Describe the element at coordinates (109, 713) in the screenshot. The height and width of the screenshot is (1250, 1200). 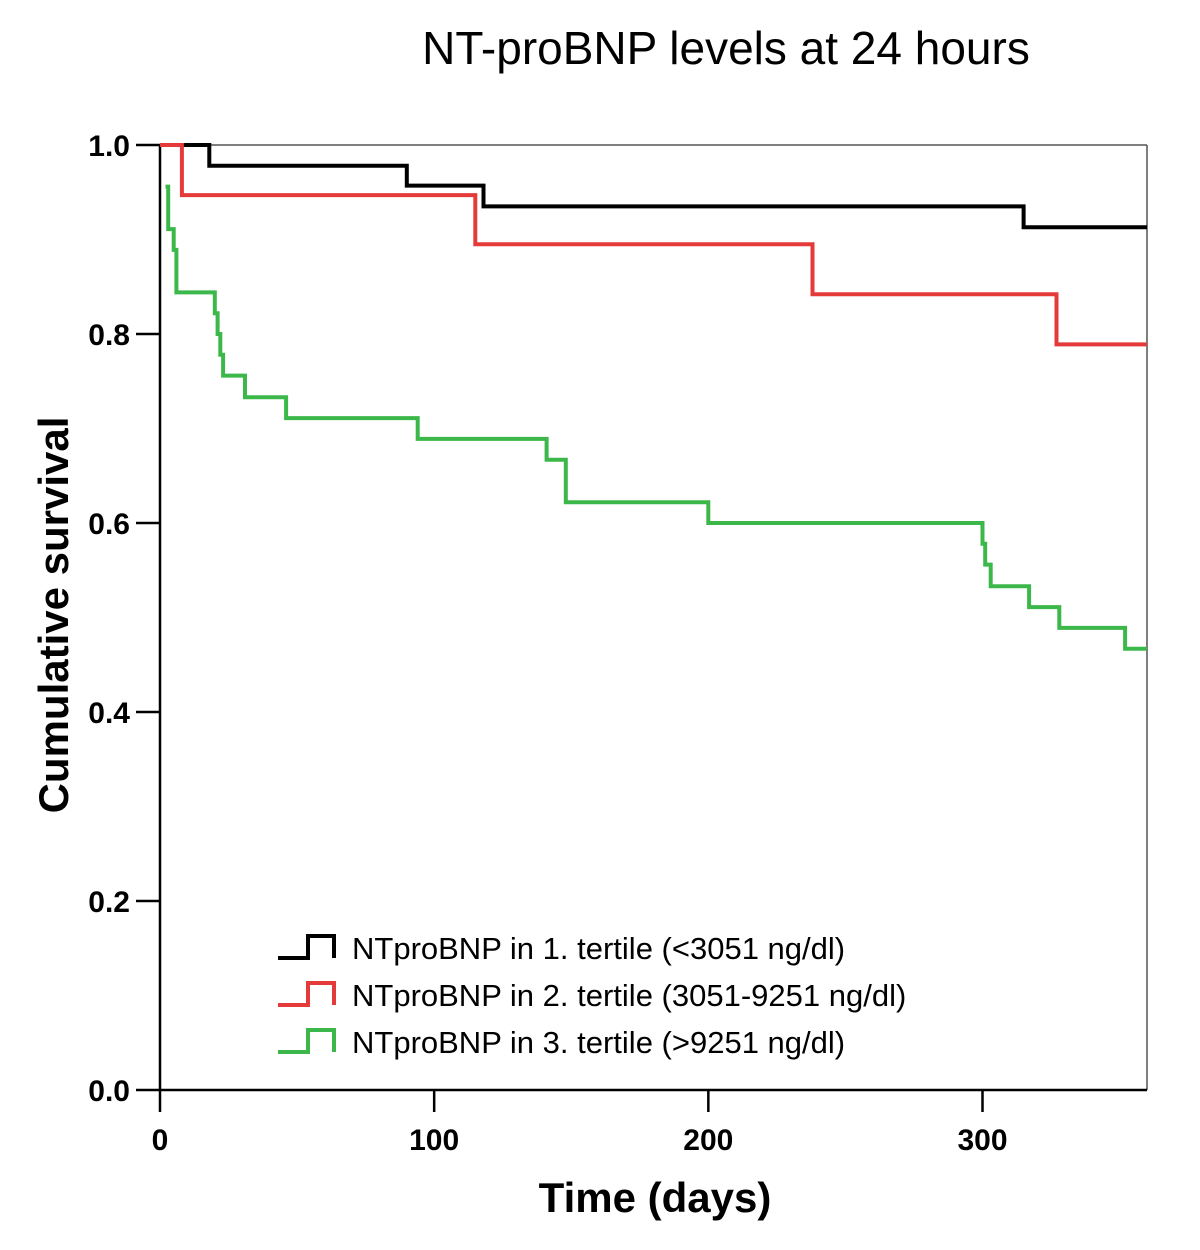
I see `y-tick-label: 0.4` at that location.